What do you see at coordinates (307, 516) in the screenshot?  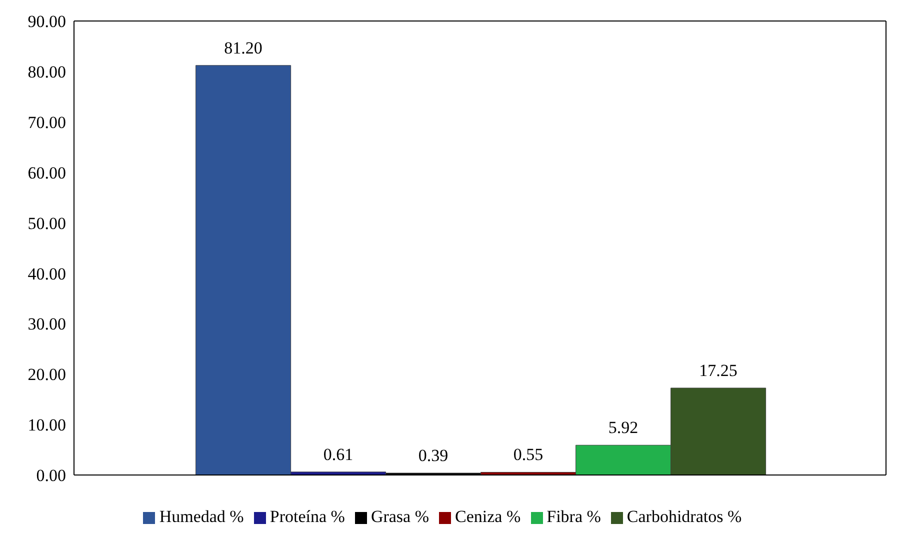 I see `legend-label: Proteína %` at bounding box center [307, 516].